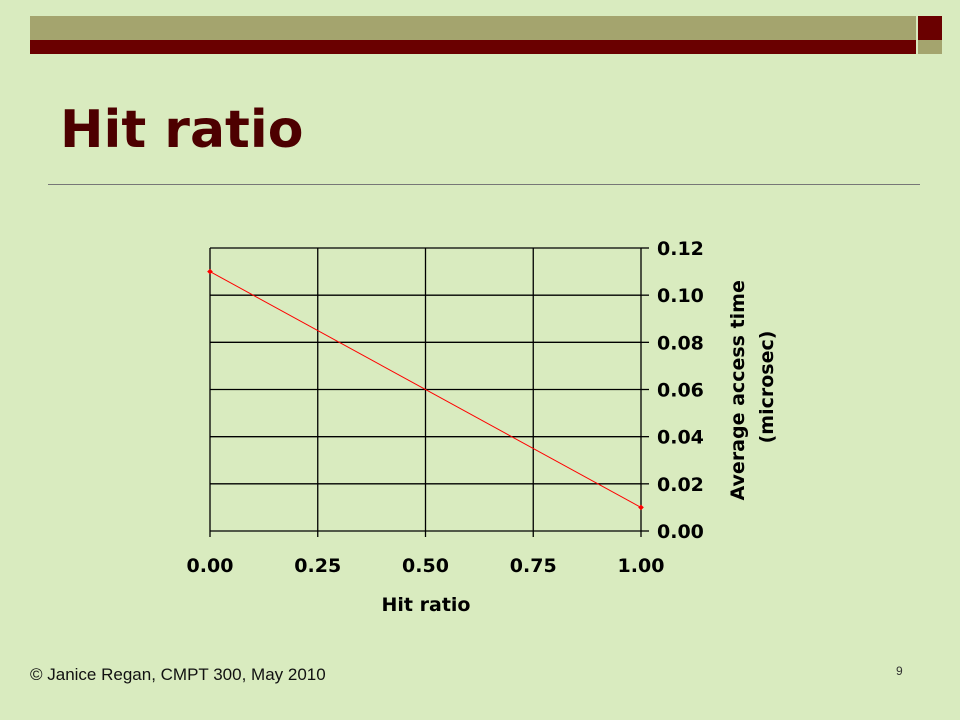 The height and width of the screenshot is (720, 960). I want to click on x-axis-label: Hit ratio, so click(426, 605).